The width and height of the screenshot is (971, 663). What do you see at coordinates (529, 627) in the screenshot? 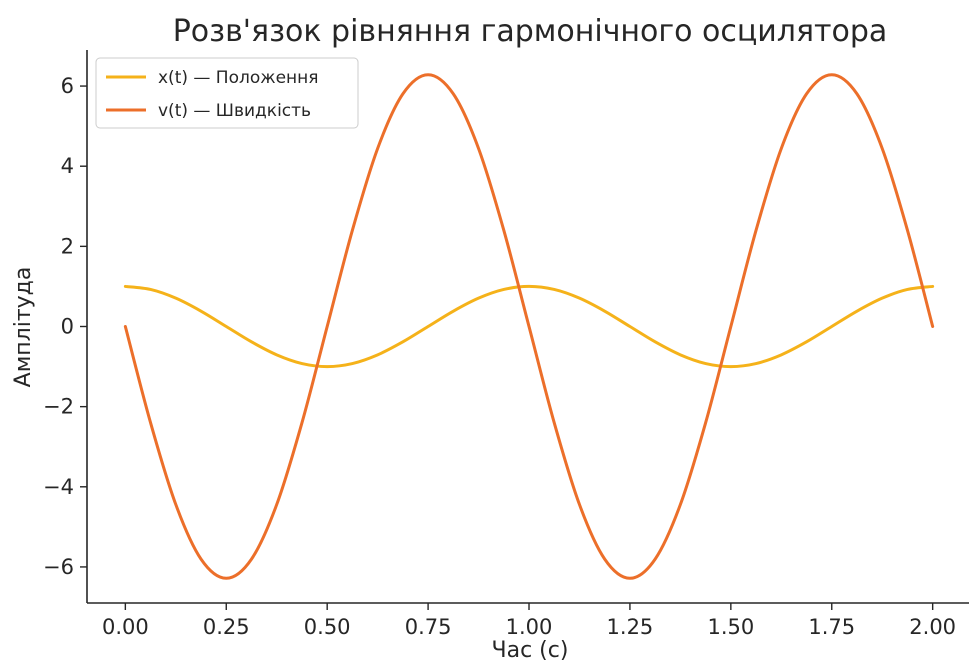
I see `x-tick-label: 1.00` at bounding box center [529, 627].